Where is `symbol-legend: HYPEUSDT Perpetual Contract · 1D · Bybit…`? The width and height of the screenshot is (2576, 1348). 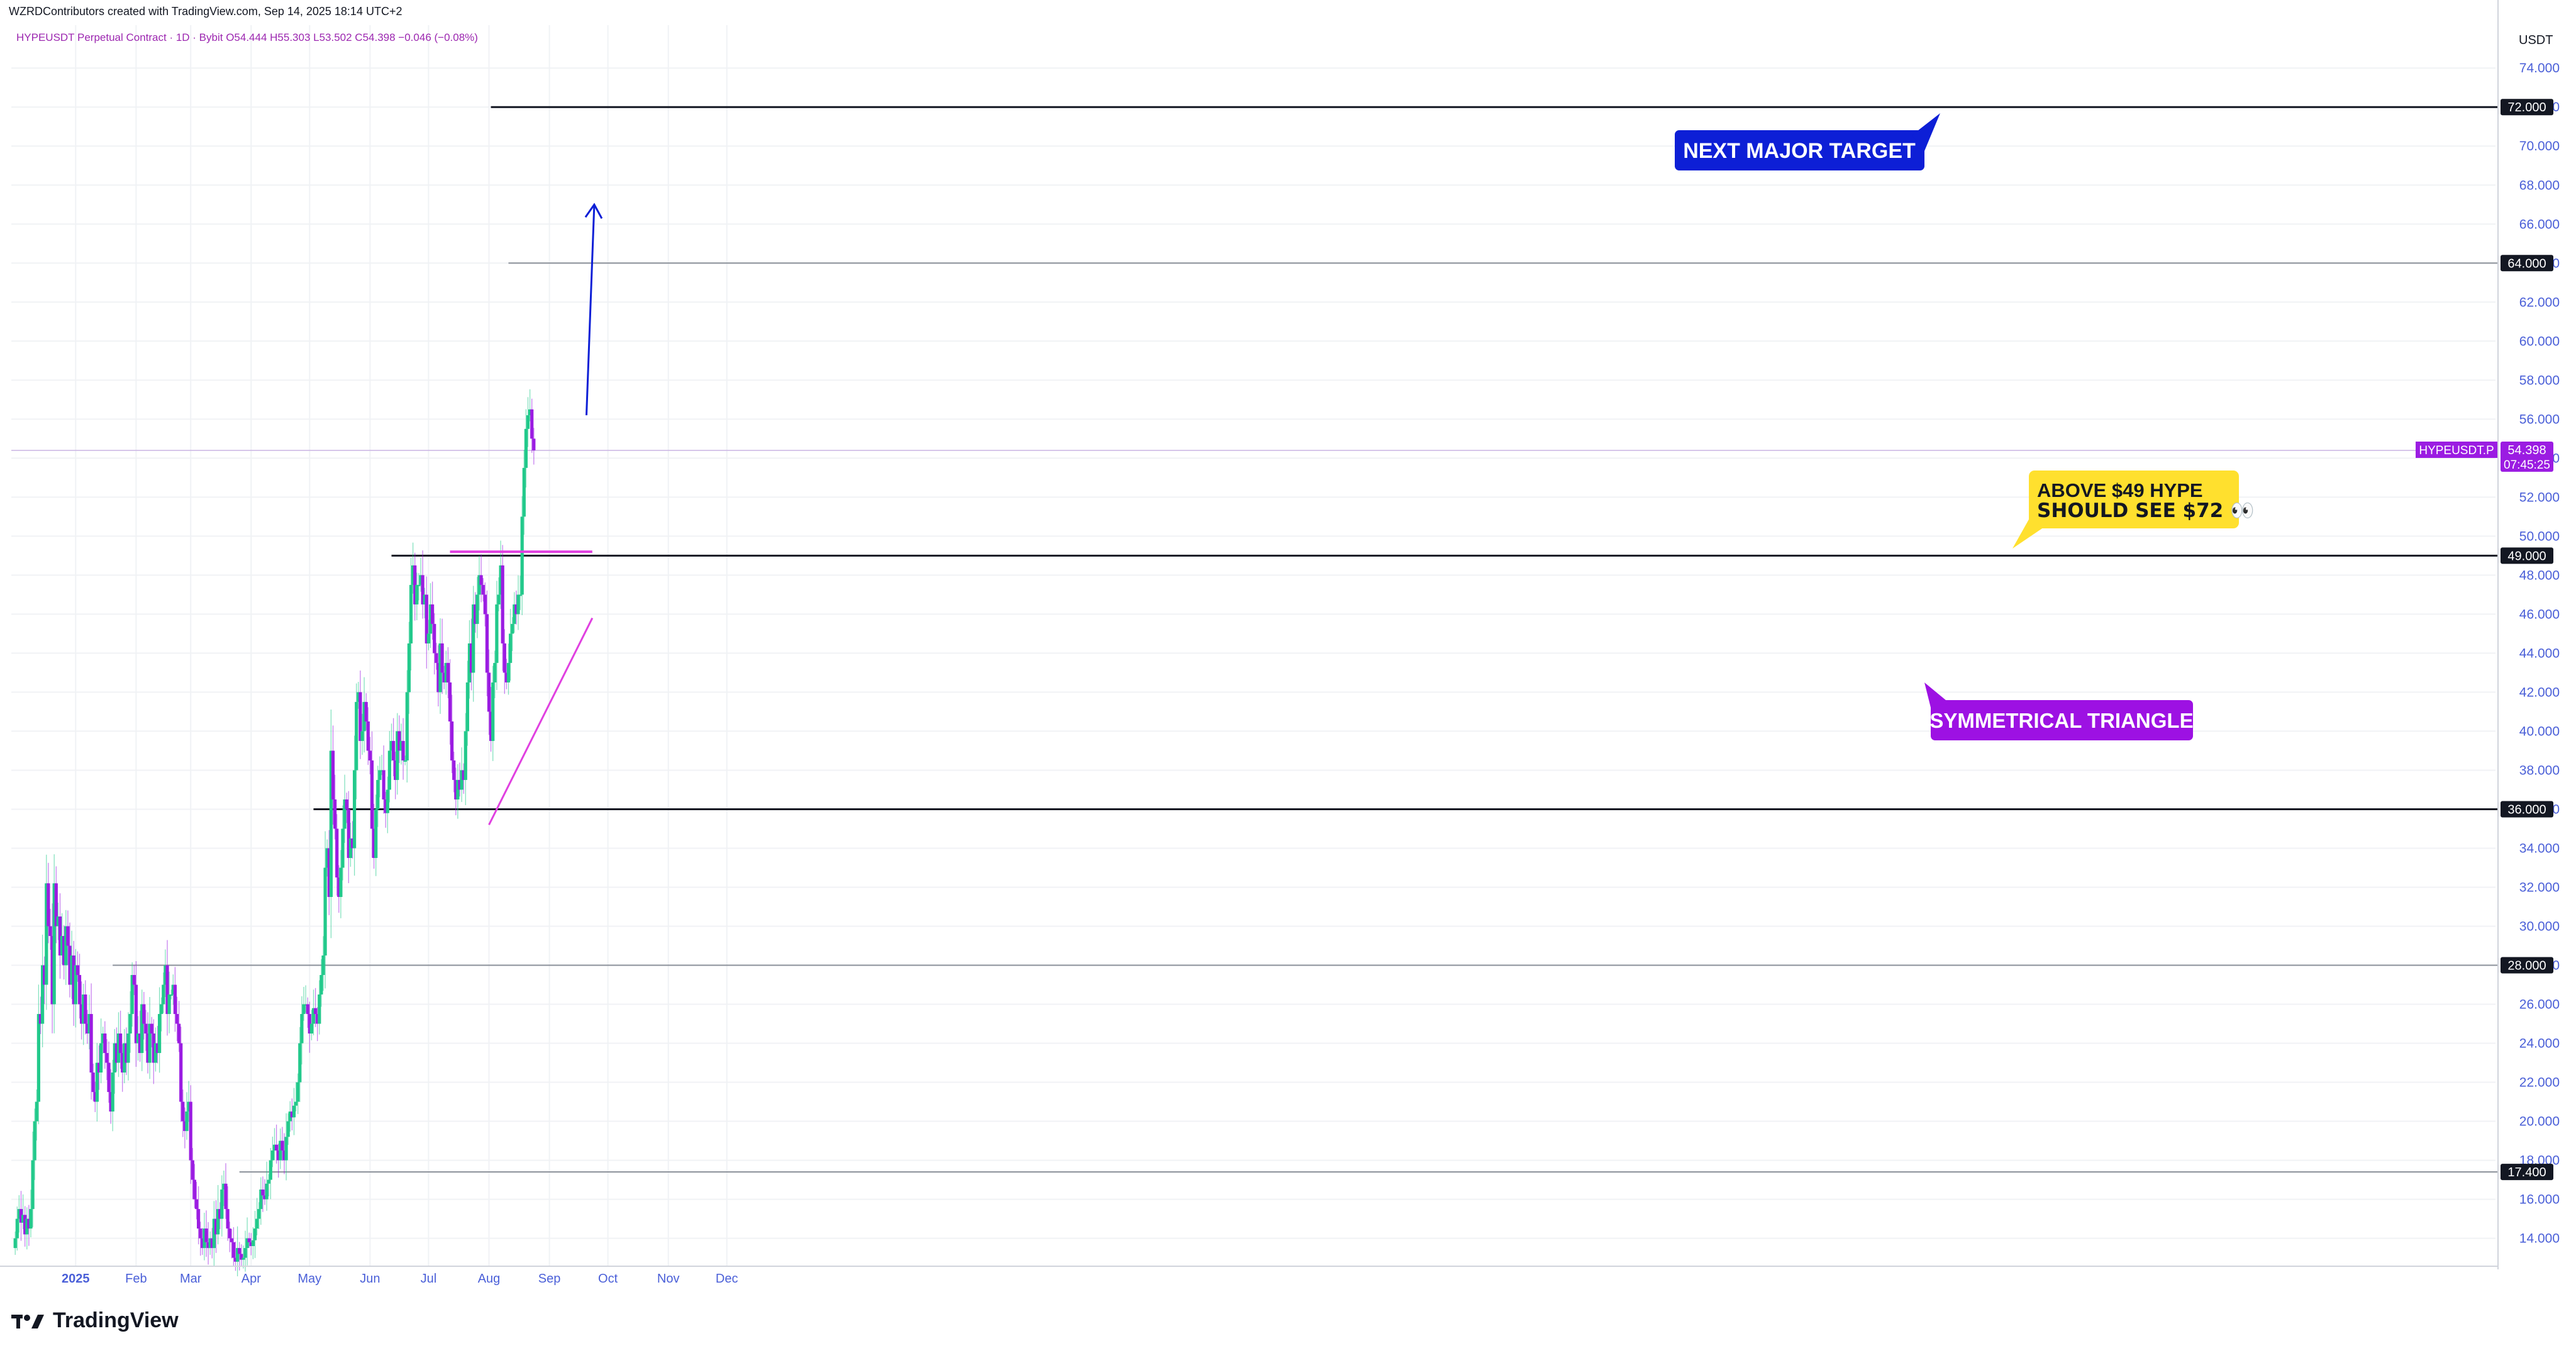
symbol-legend: HYPEUSDT Perpetual Contract · 1D · Bybit… is located at coordinates (247, 37).